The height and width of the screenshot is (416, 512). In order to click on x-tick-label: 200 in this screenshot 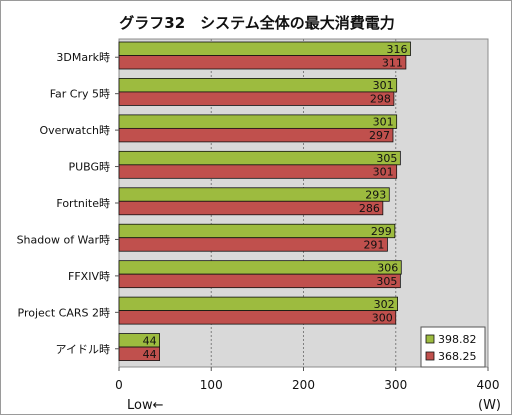, I will do `click(303, 385)`.